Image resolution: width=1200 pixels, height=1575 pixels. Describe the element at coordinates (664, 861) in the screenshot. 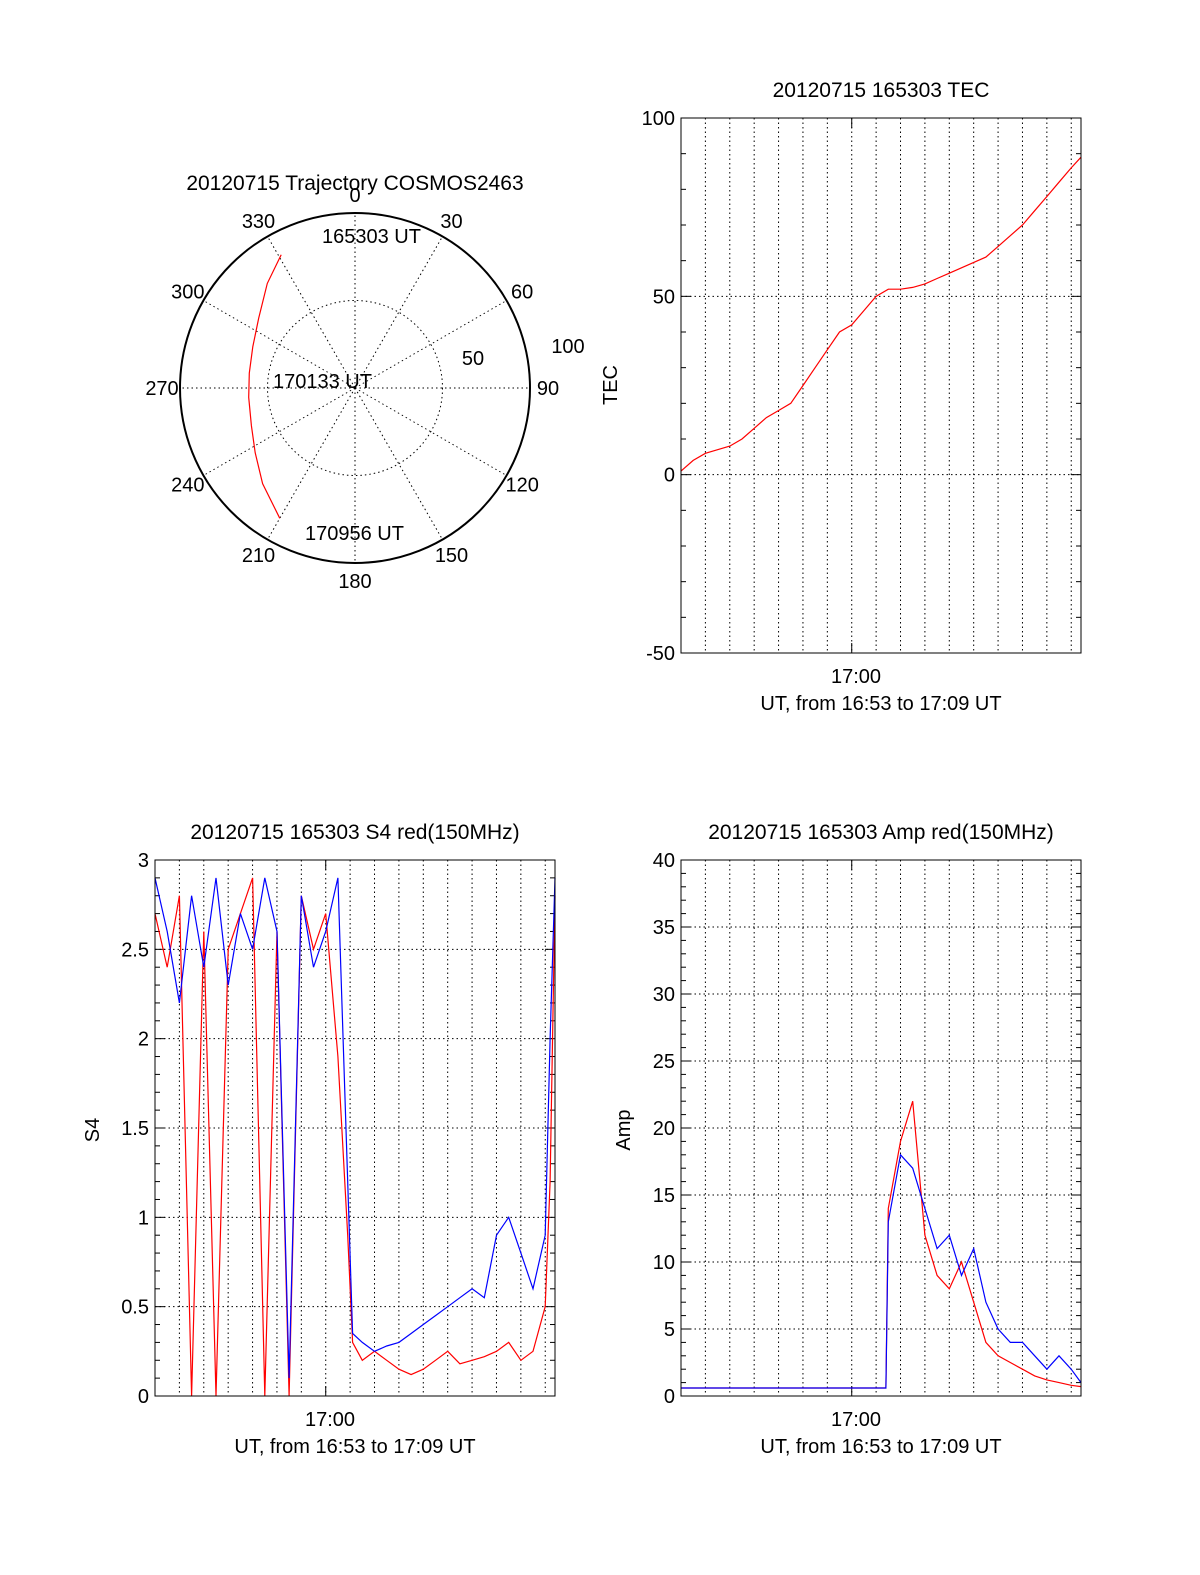

I see `y-tick-label: 40` at that location.